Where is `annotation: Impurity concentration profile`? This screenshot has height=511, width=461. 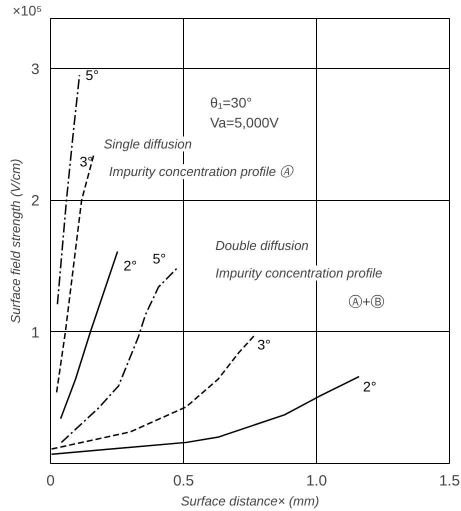 annotation: Impurity concentration profile is located at coordinates (298, 272).